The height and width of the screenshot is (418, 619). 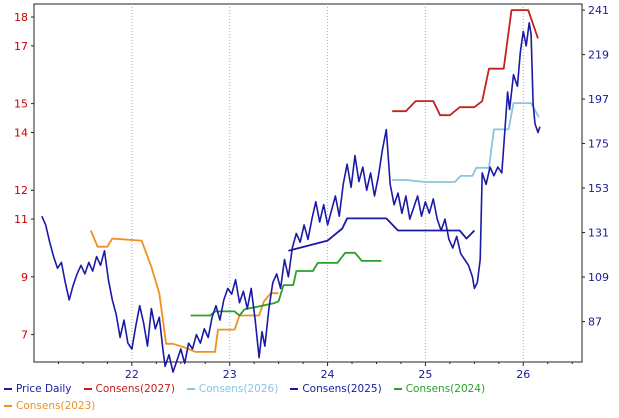 I want to click on x-tick-label: 26, so click(x=523, y=374).